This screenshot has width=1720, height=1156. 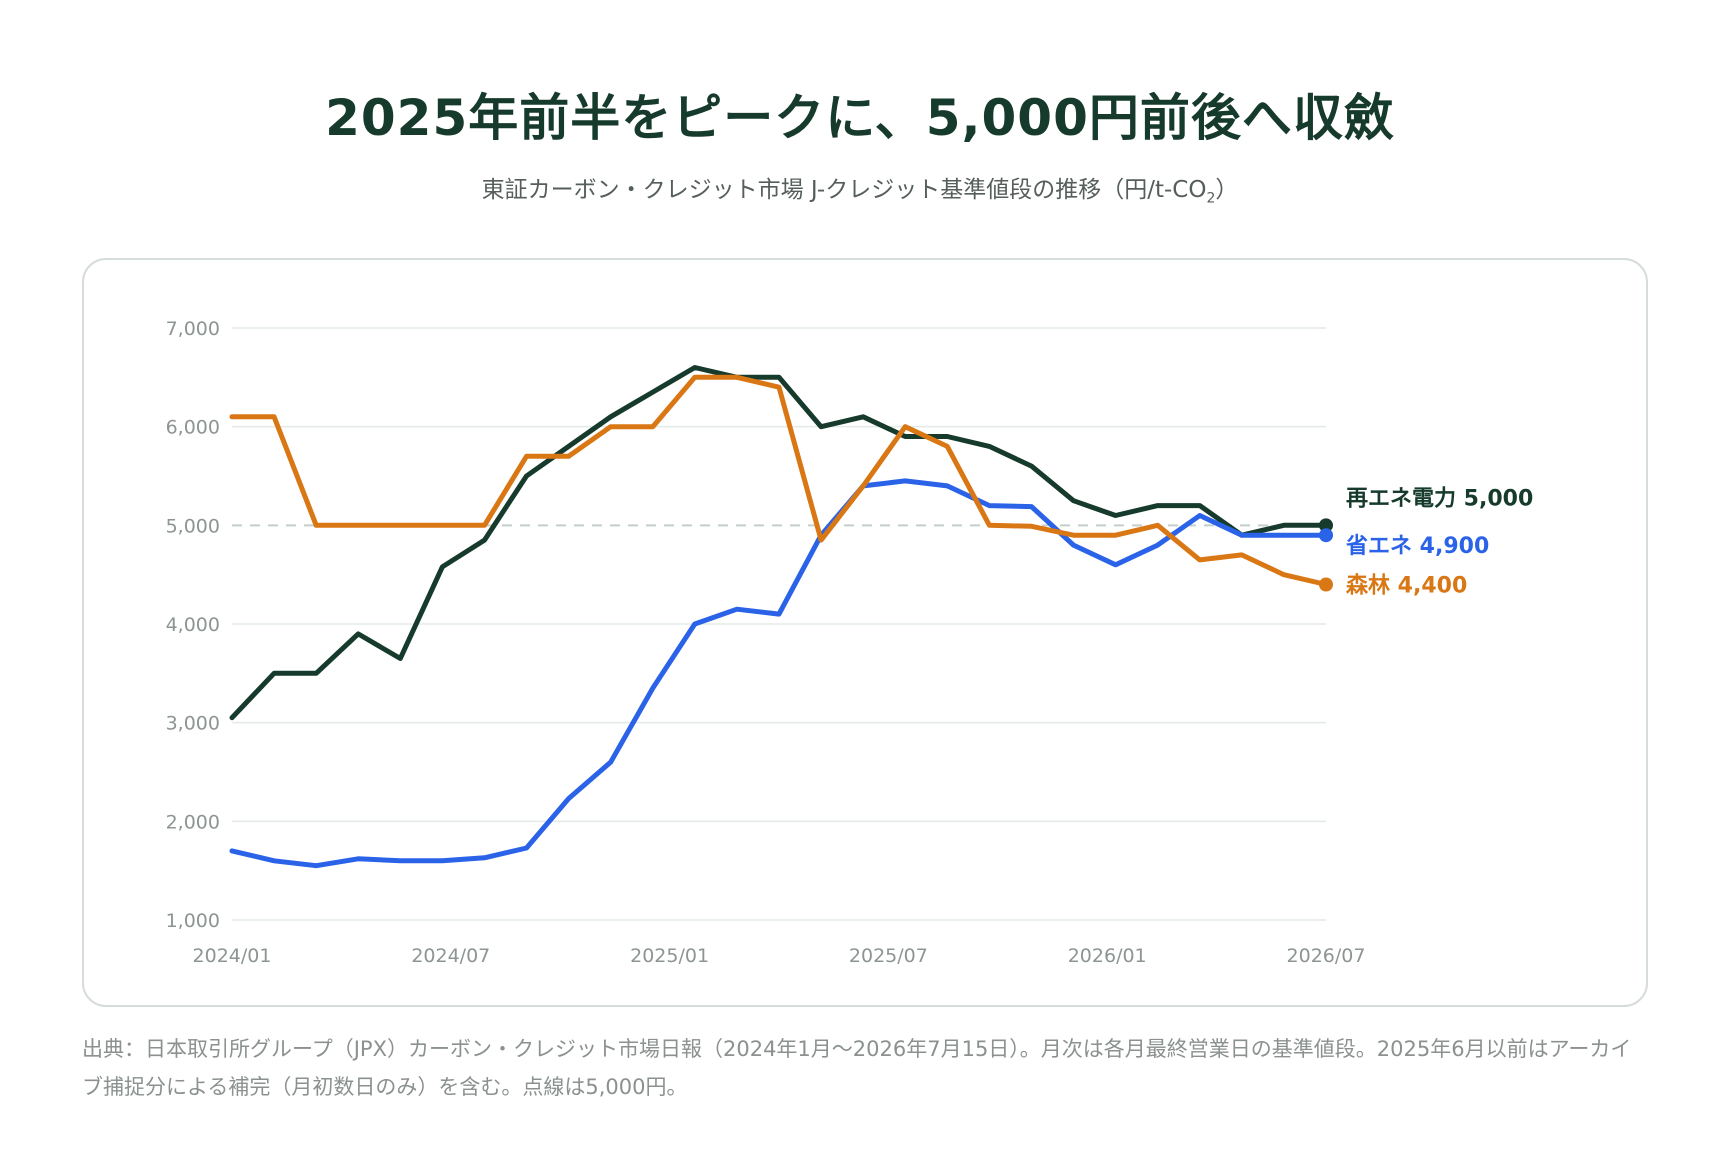 What do you see at coordinates (1406, 586) in the screenshot?
I see `series-end-label-3: 森林 4,400` at bounding box center [1406, 586].